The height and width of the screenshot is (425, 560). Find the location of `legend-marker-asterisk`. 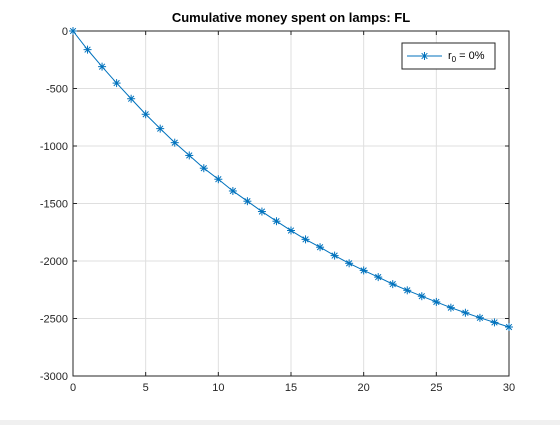

legend-marker-asterisk is located at coordinates (424, 56).